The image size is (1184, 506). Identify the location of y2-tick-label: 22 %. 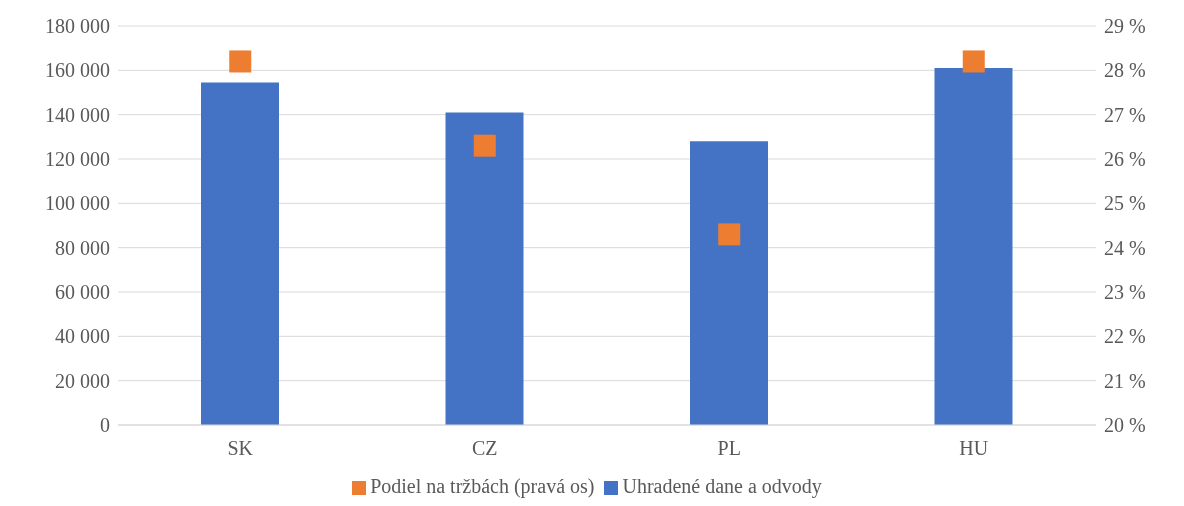
(1125, 336).